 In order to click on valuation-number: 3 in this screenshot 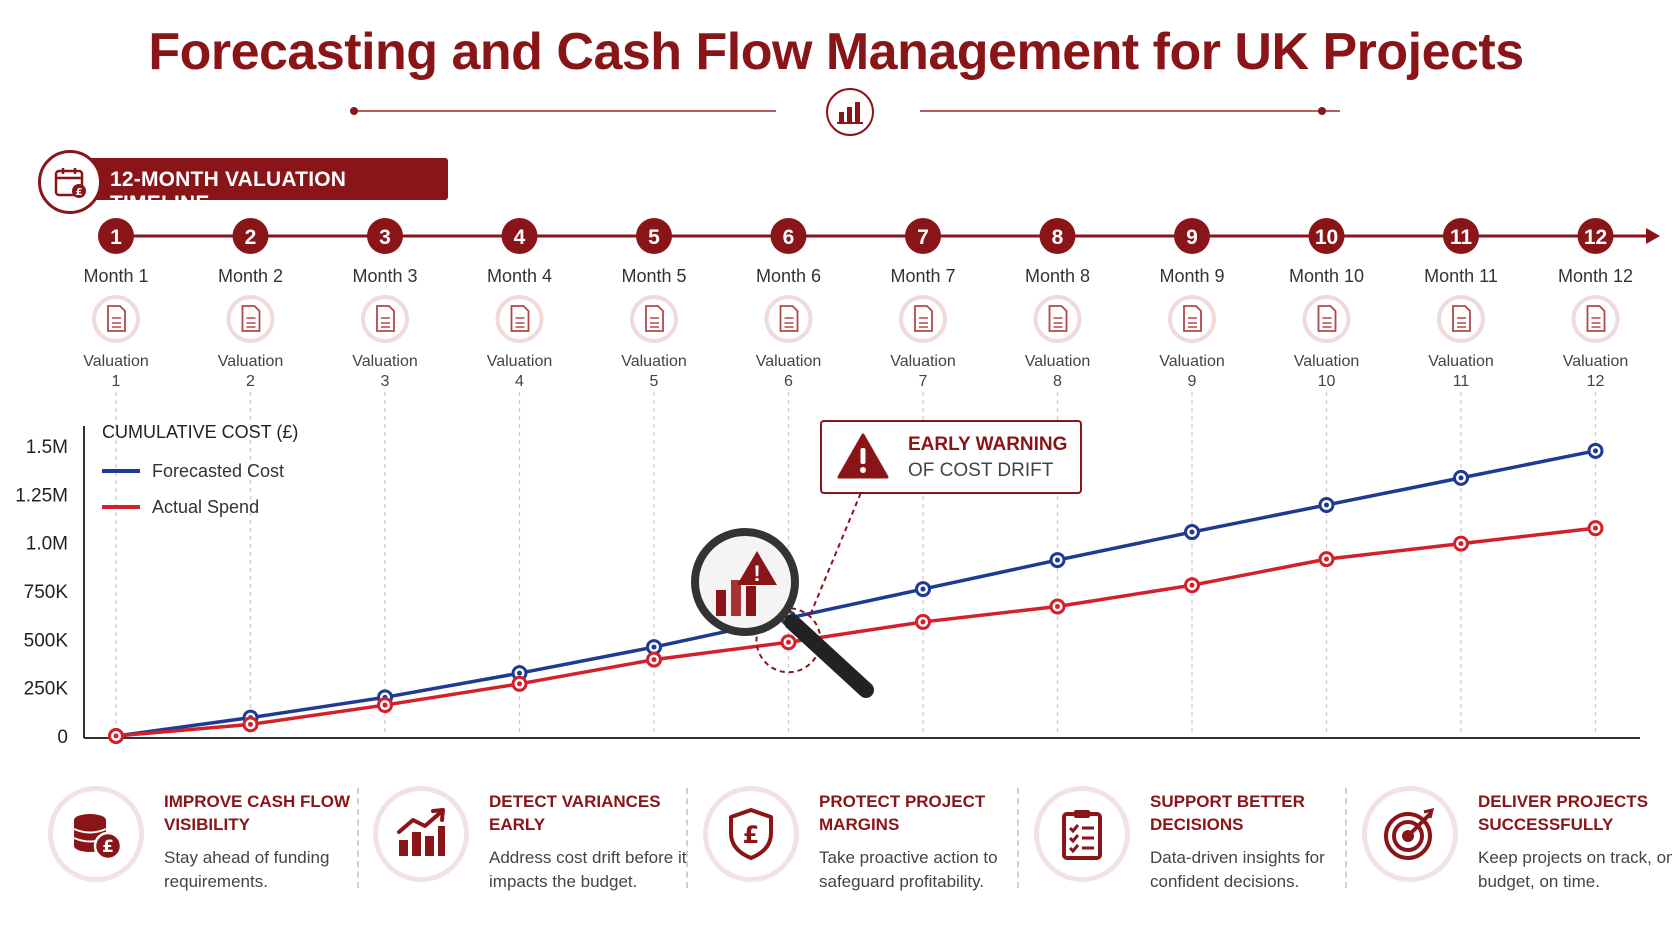, I will do `click(385, 381)`.